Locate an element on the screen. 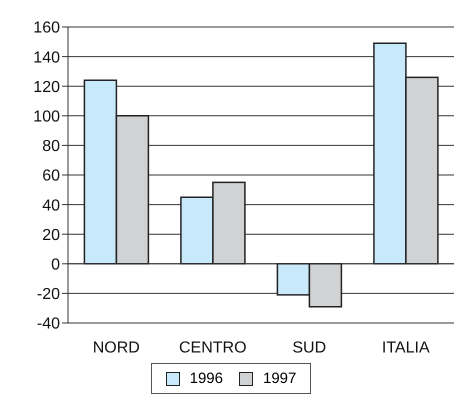  y-tick-label: 160 is located at coordinates (46, 28).